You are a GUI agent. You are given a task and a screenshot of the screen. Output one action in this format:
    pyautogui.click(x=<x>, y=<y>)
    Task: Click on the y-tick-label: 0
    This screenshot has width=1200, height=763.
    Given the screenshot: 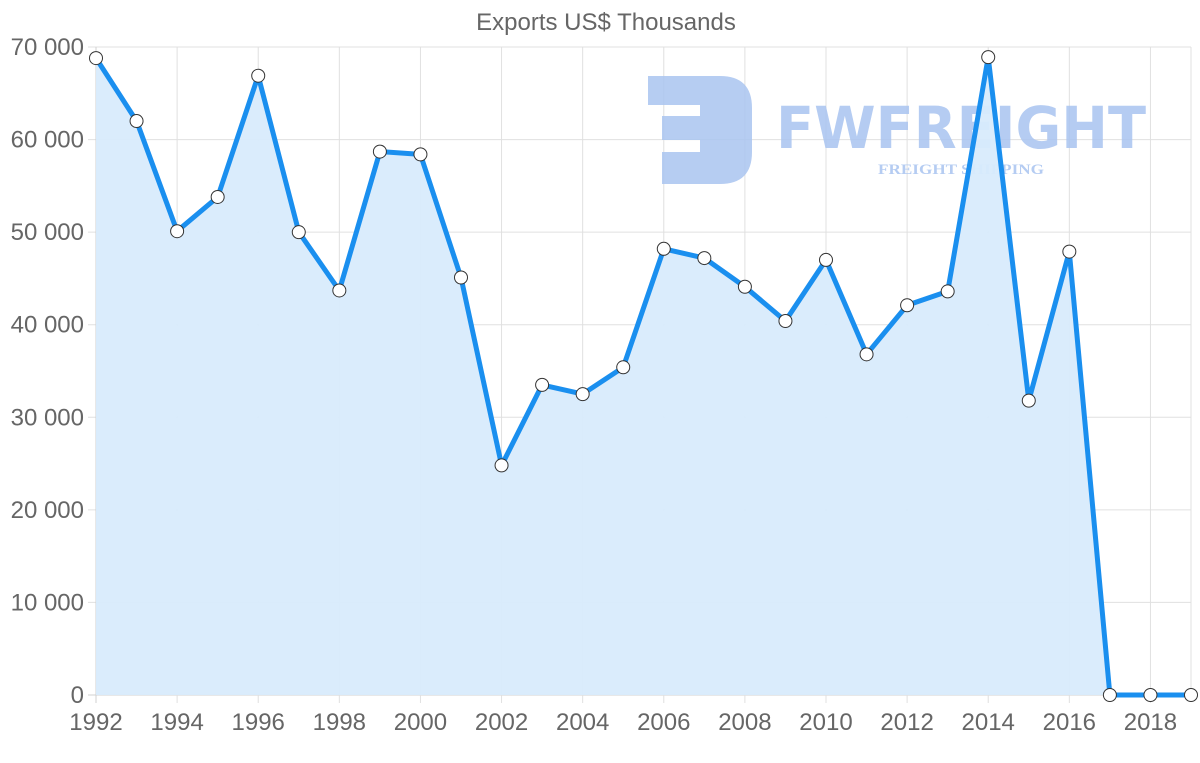 What is the action you would take?
    pyautogui.click(x=77, y=695)
    